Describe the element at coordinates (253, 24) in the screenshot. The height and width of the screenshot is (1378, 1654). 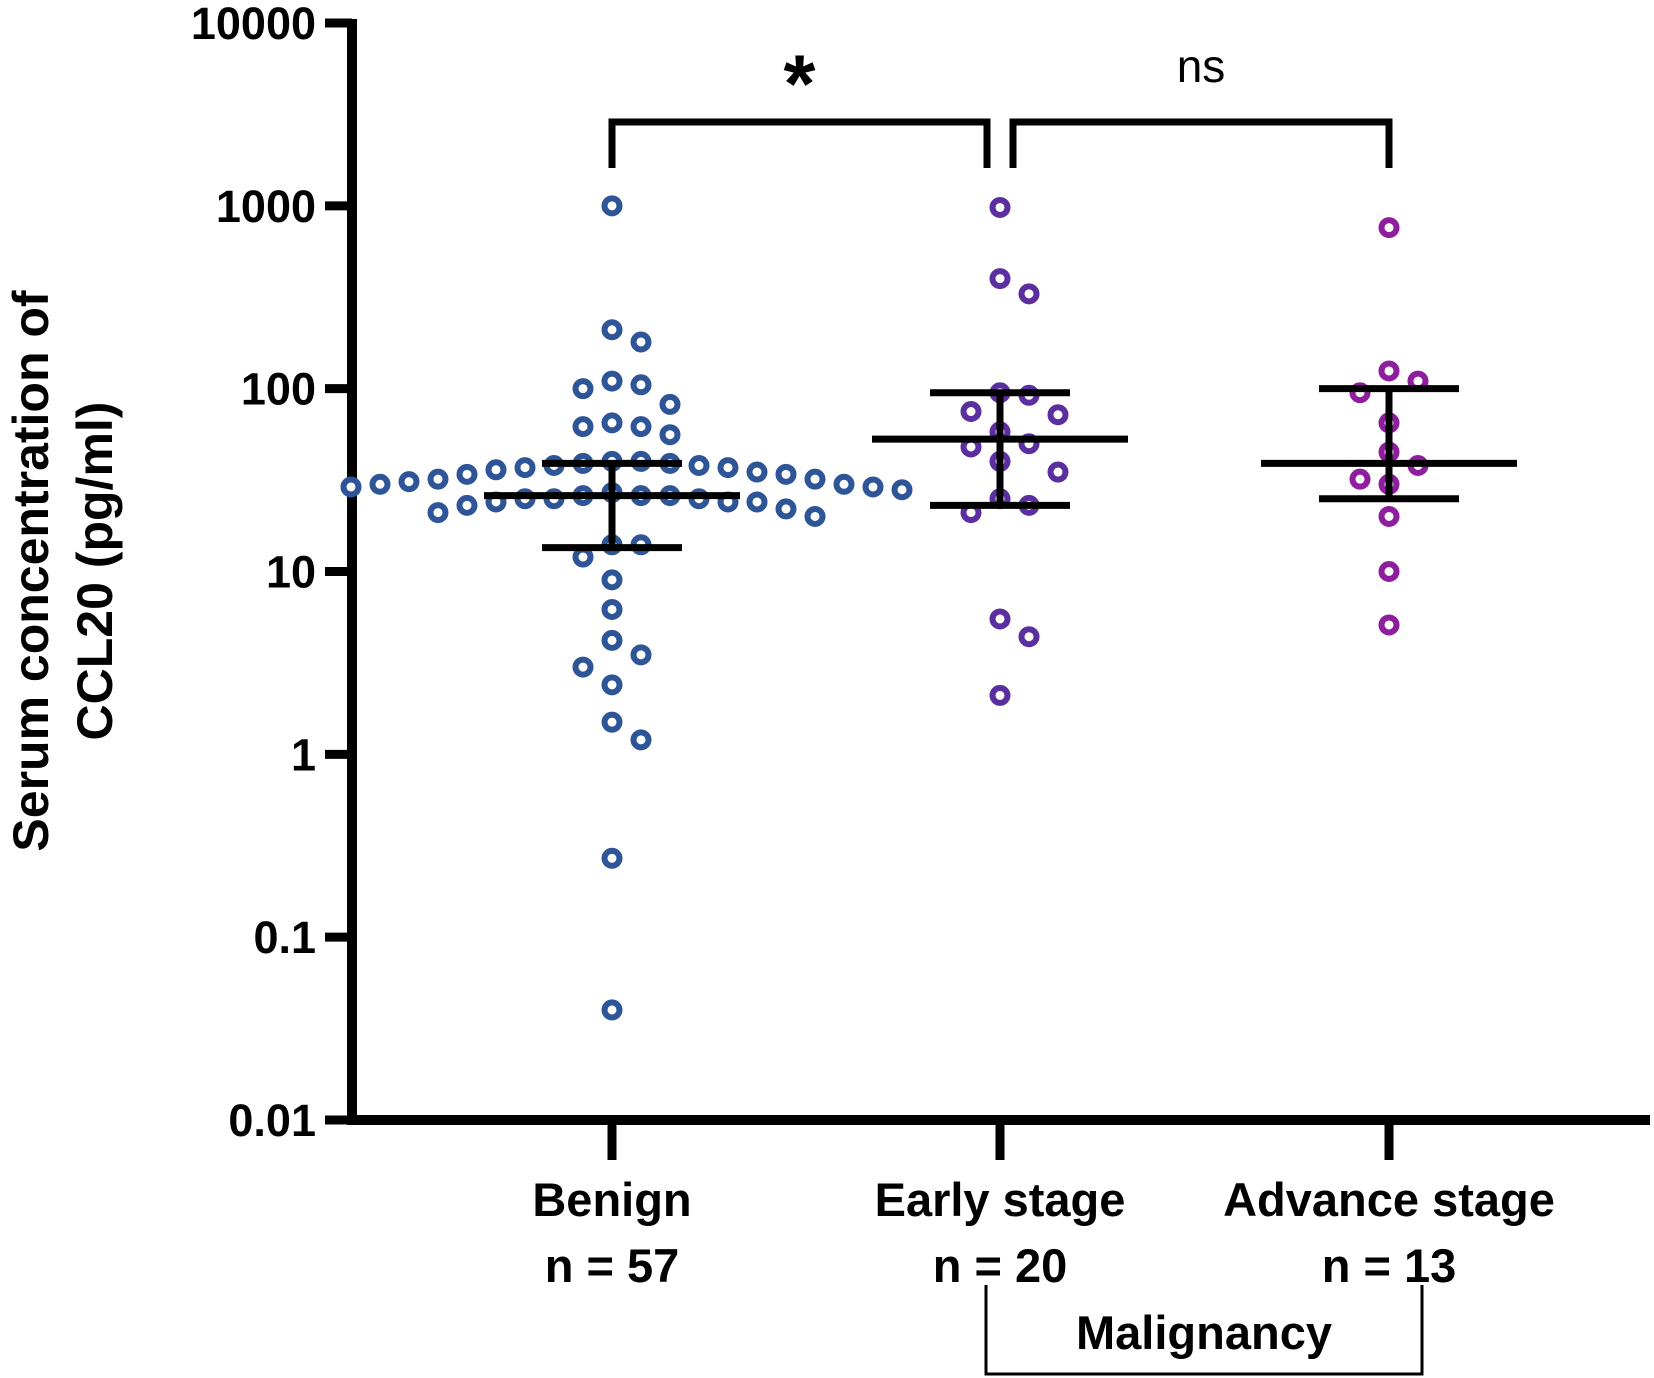
I see `y-tick-label: 10000` at that location.